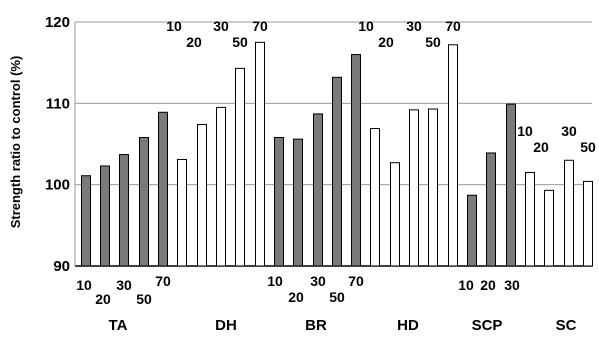 Image resolution: width=599 pixels, height=338 pixels. I want to click on group-label: TA, so click(118, 325).